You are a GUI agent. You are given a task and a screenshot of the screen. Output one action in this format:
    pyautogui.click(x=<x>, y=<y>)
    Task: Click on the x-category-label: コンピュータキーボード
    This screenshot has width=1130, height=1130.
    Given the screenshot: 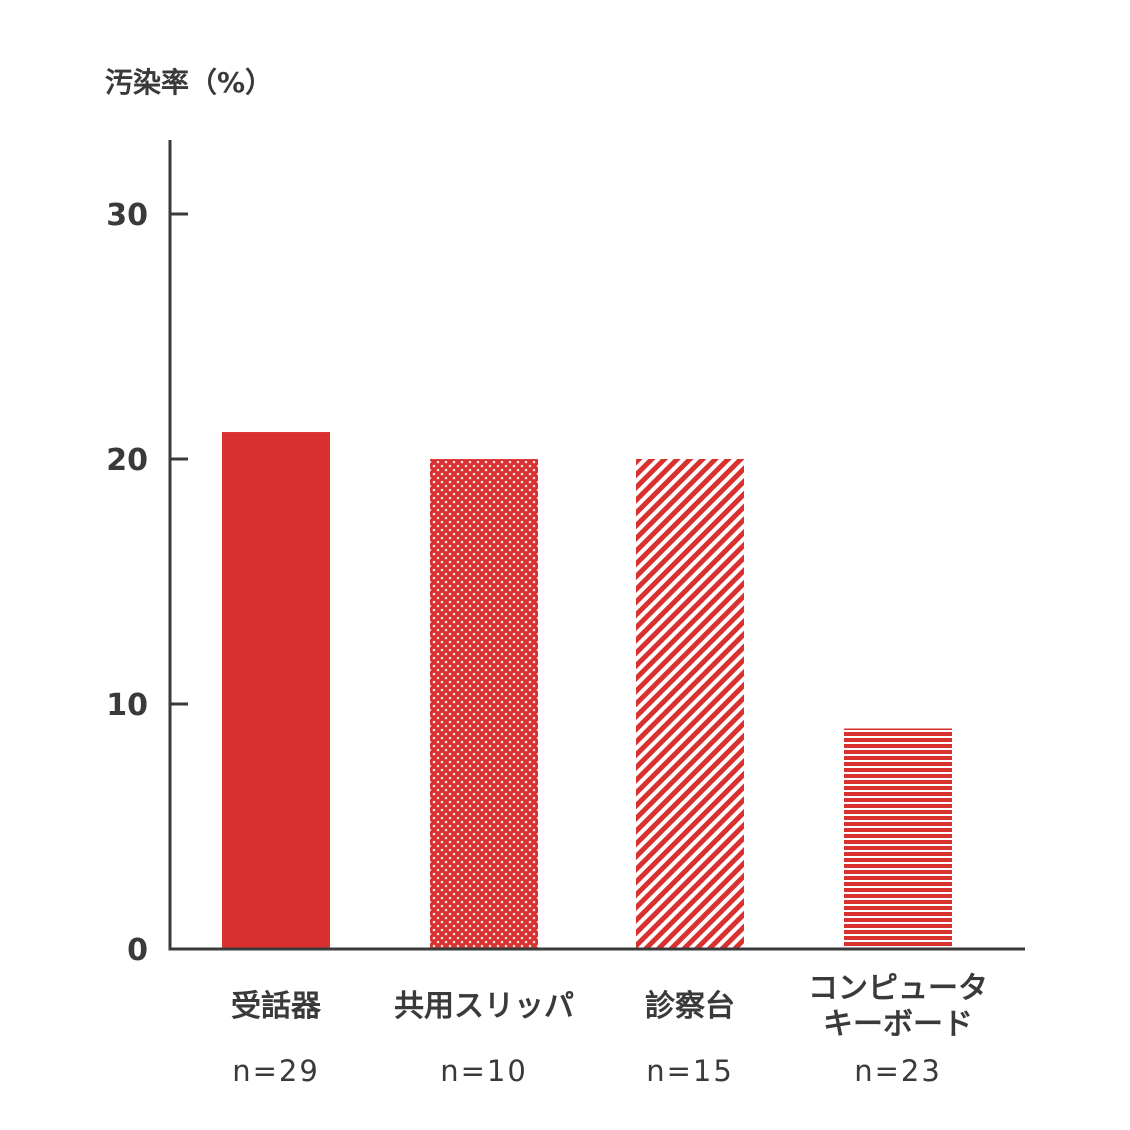 What is the action you would take?
    pyautogui.click(x=898, y=1006)
    